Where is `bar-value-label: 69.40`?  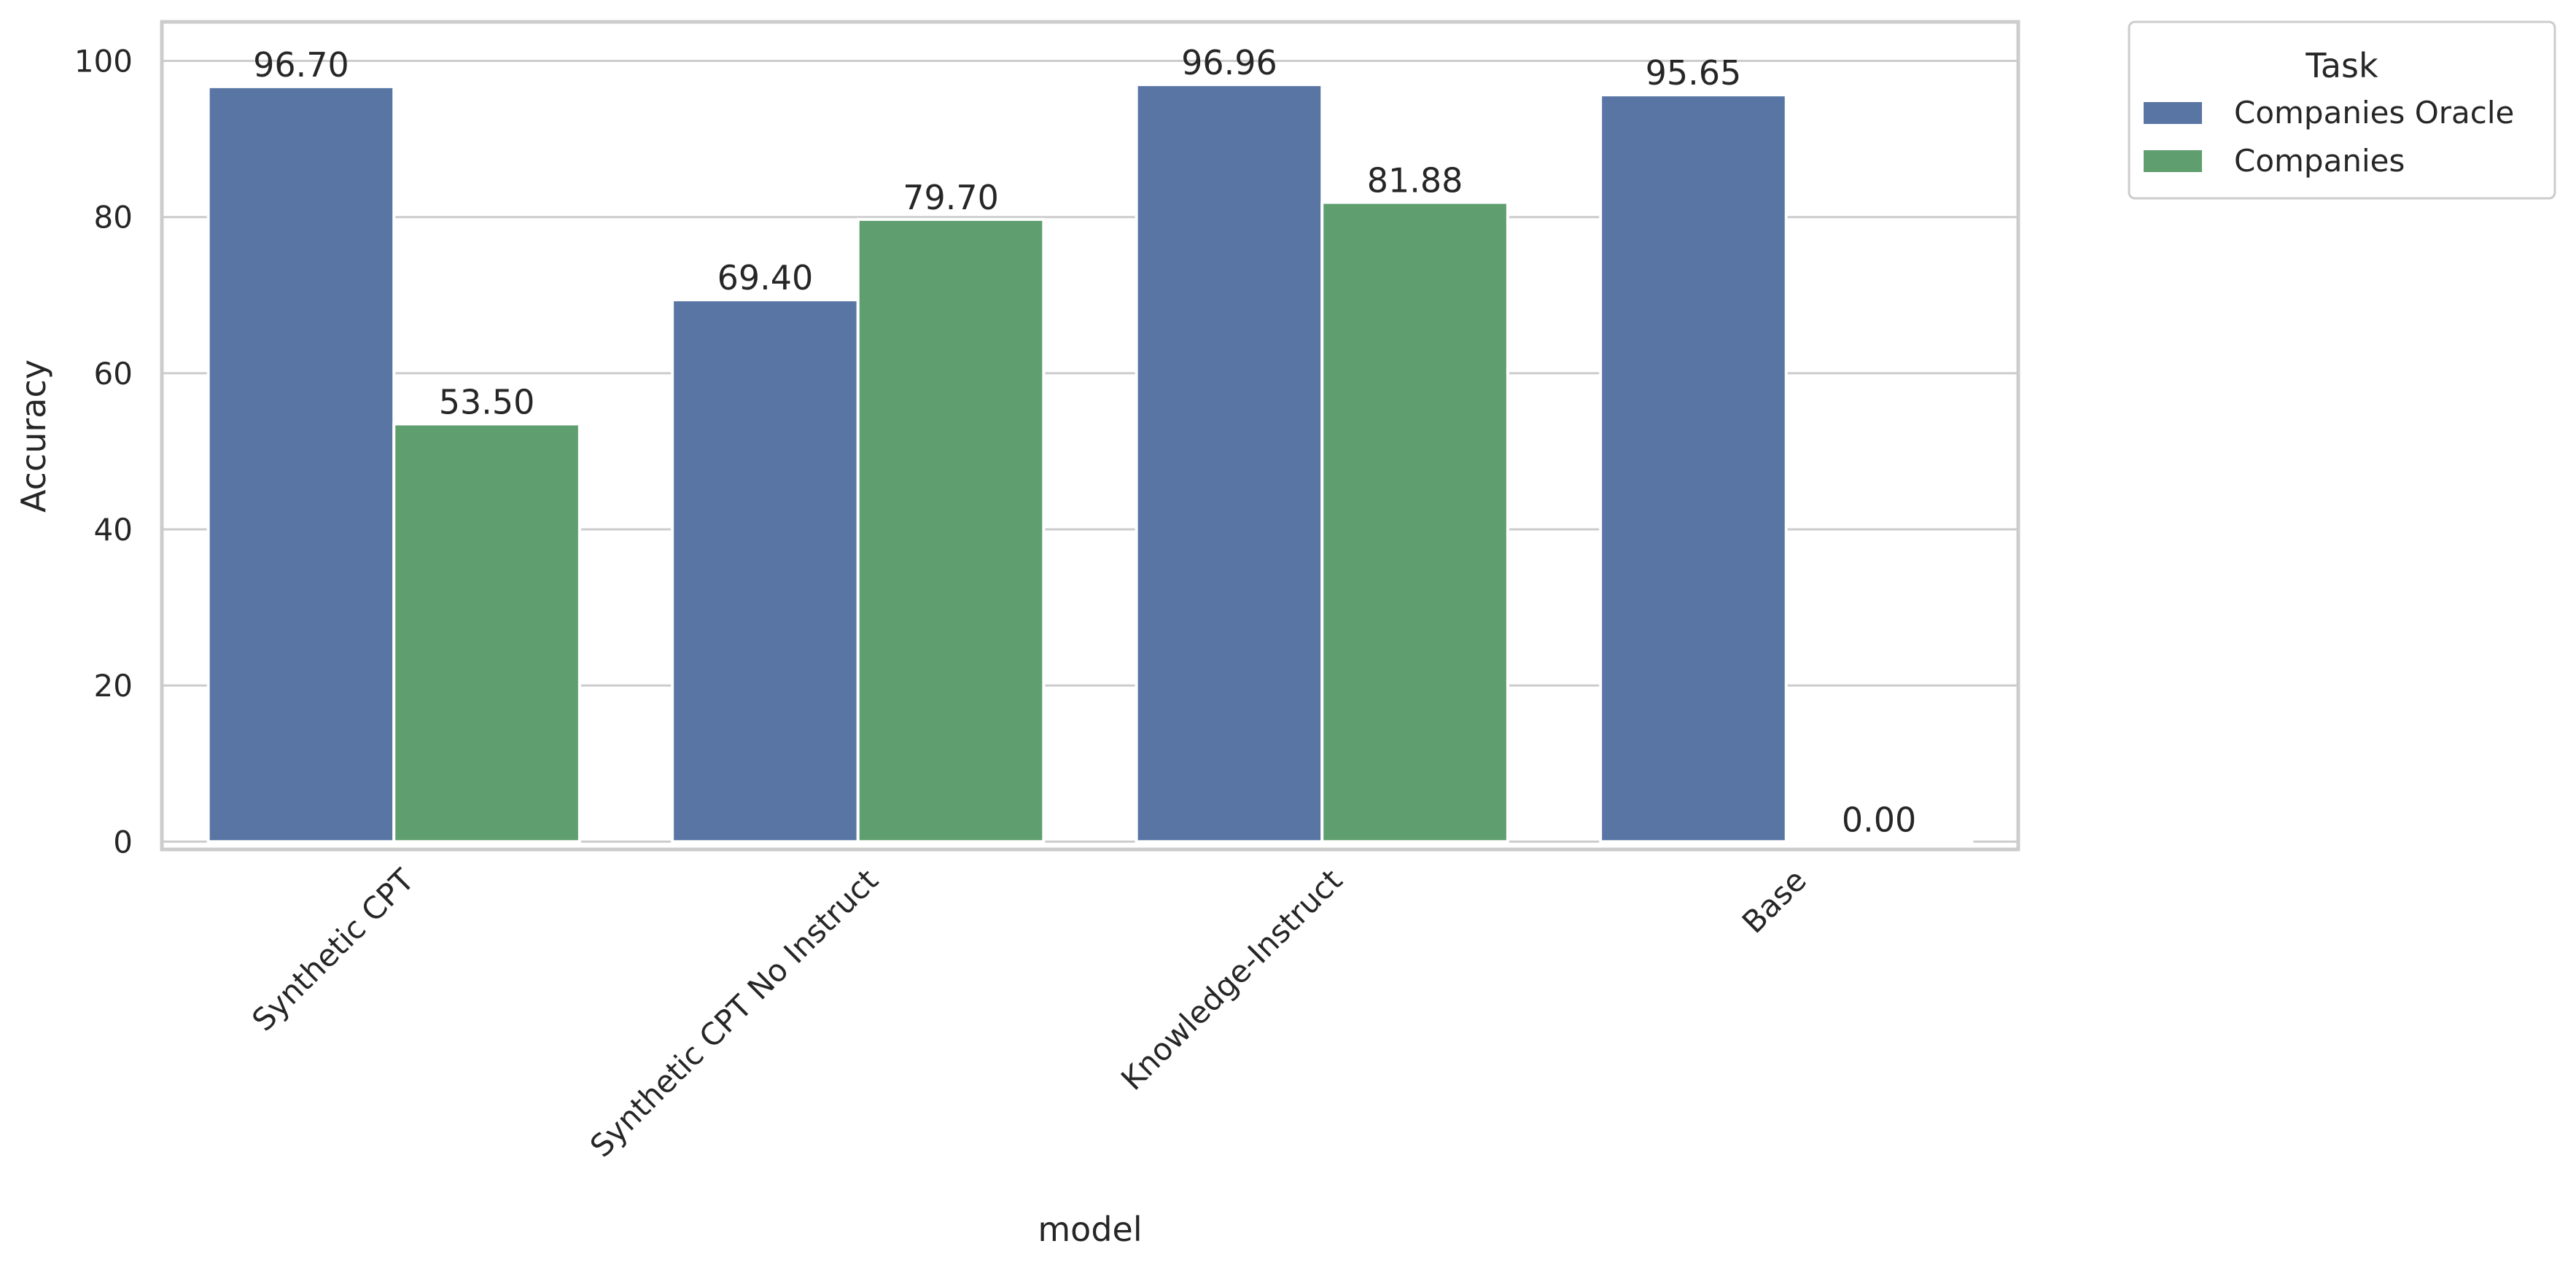
bar-value-label: 69.40 is located at coordinates (765, 277).